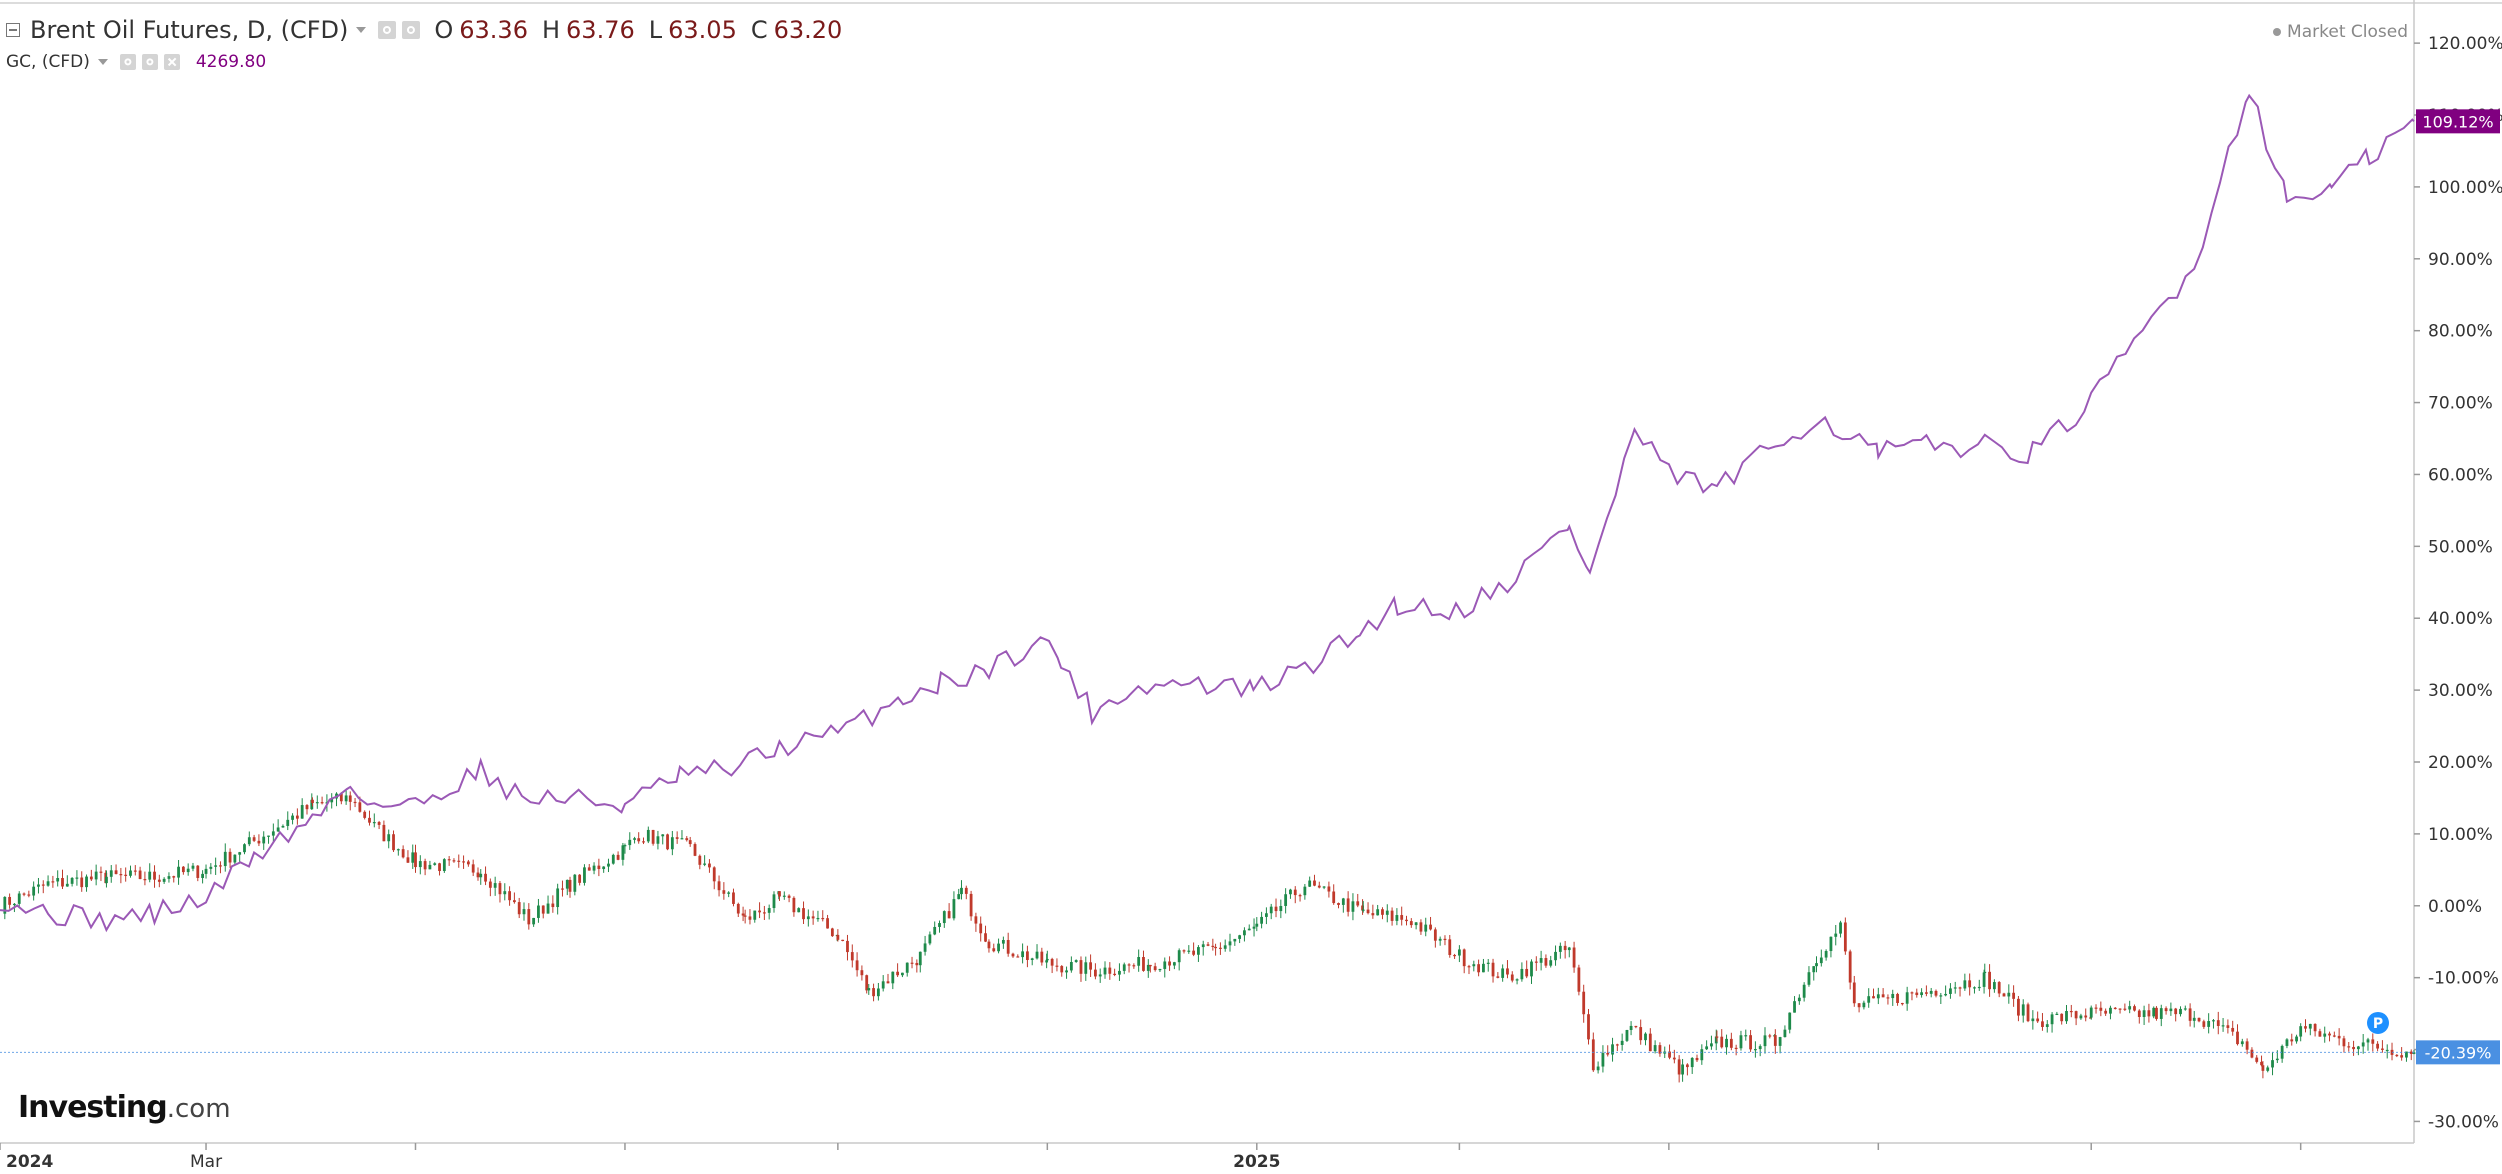  Describe the element at coordinates (189, 30) in the screenshot. I see `primary-symbol-name: Brent Oil Futures, D, (CFD)` at that location.